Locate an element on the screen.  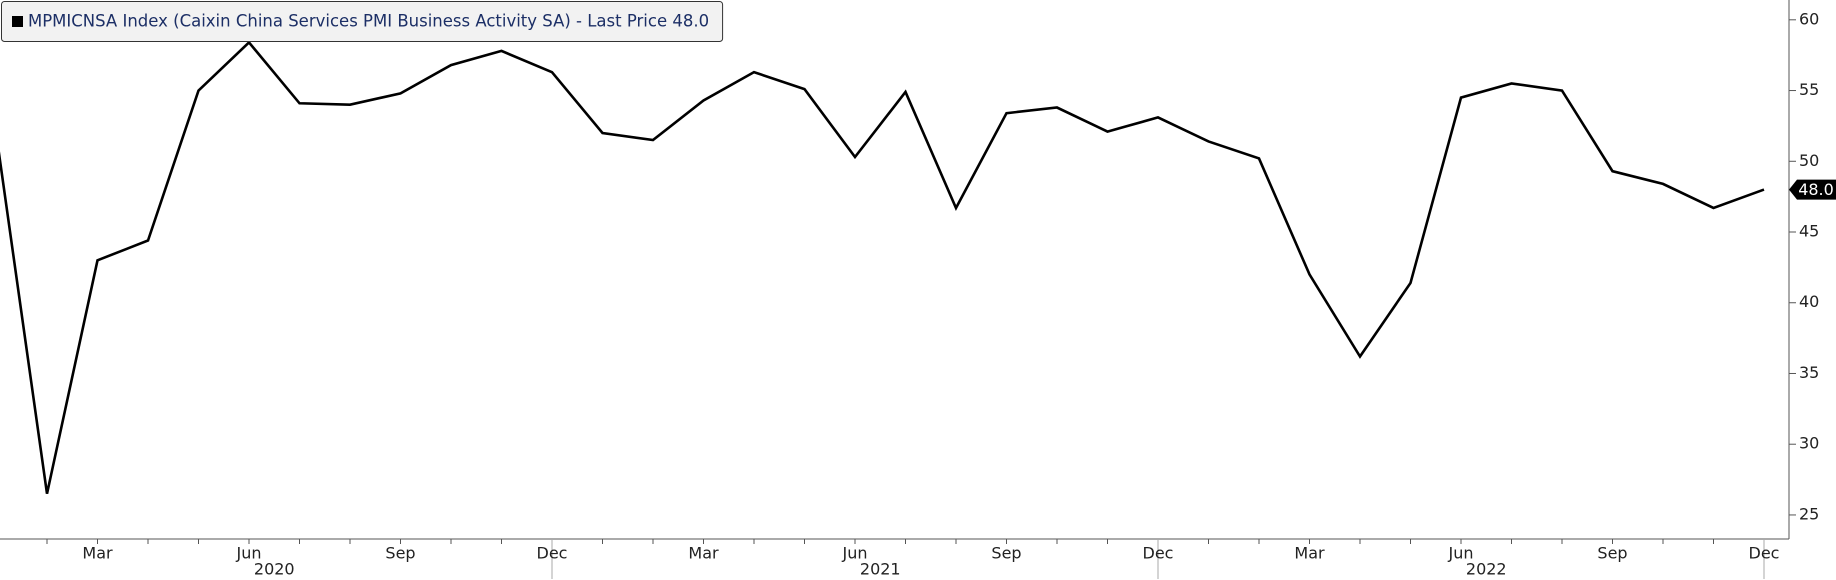
y-tick-label: 60 is located at coordinates (1809, 18).